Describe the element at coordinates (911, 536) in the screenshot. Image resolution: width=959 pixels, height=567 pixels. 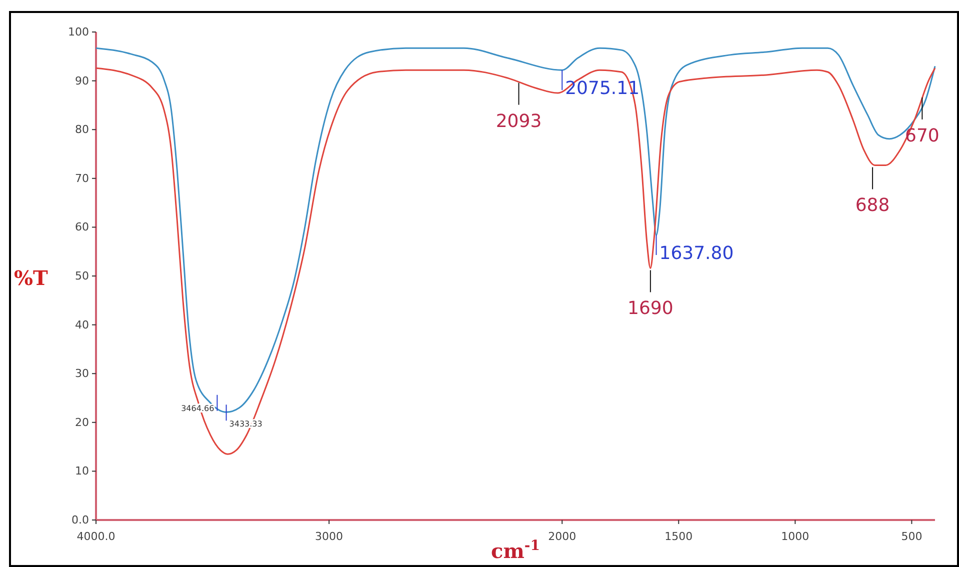
I see `x-tick-label: 500` at that location.